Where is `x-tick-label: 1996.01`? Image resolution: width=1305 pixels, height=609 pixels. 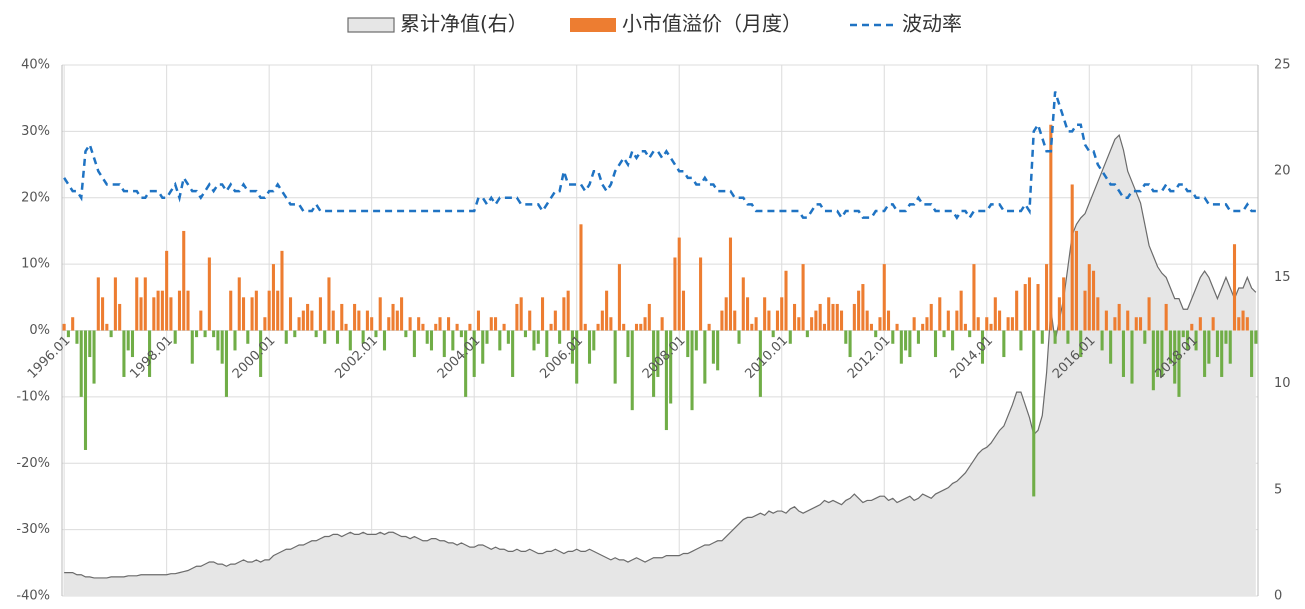 x-tick-label: 1996.01 is located at coordinates (49, 357).